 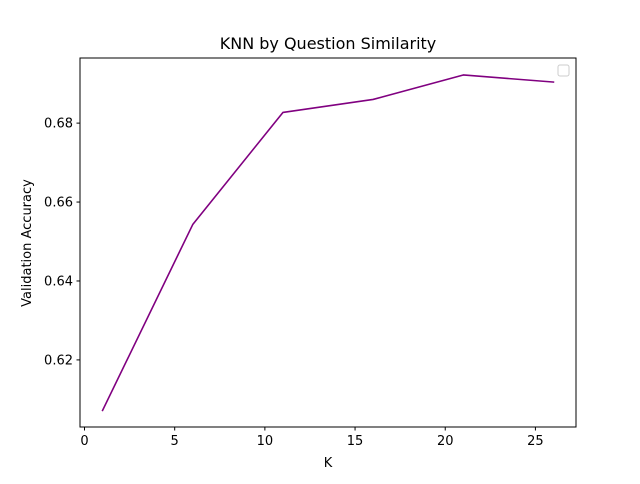 What do you see at coordinates (58, 360) in the screenshot?
I see `y-tick-label: 0.62` at bounding box center [58, 360].